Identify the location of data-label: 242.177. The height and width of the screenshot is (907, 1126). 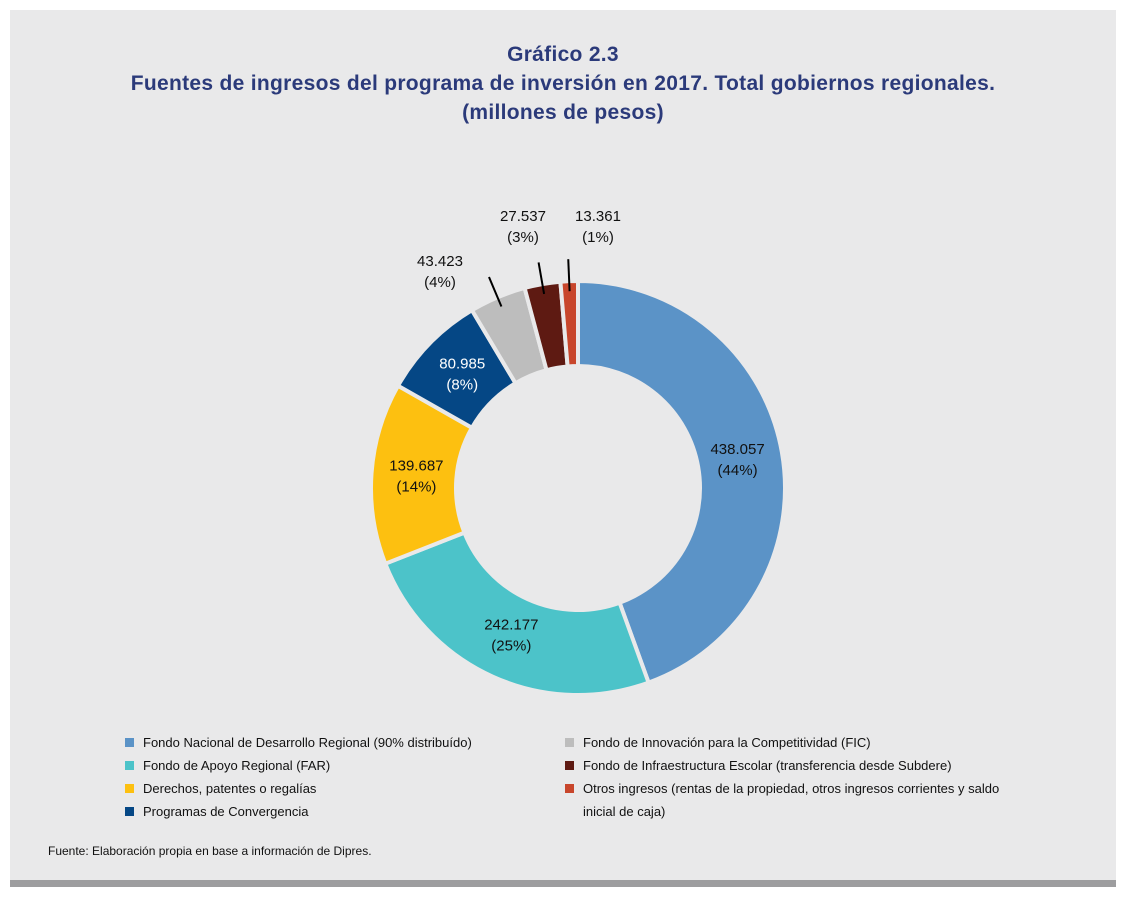
(511, 625).